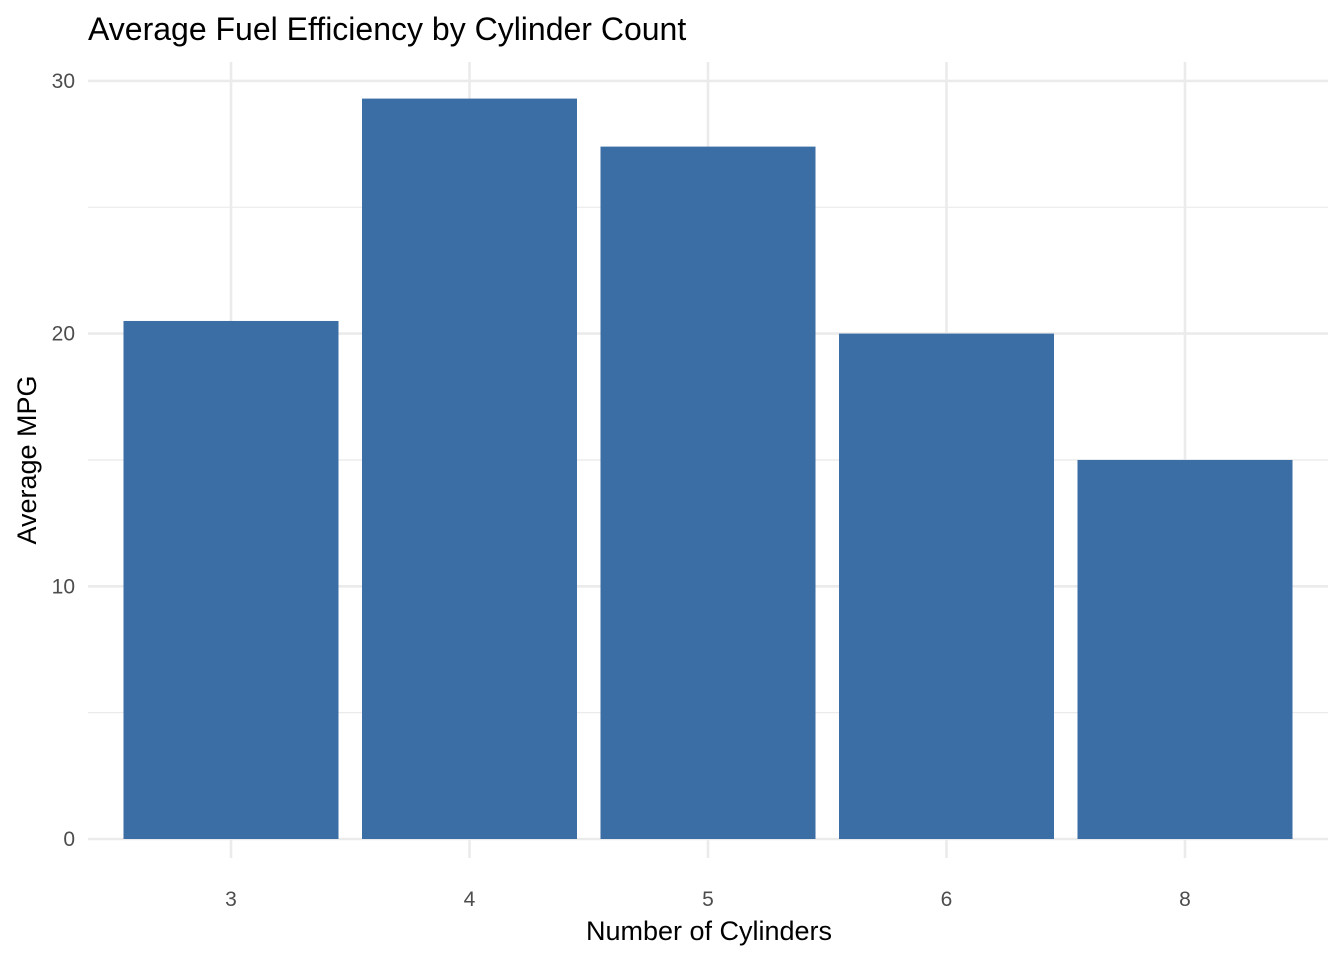 The image size is (1344, 960). What do you see at coordinates (708, 493) in the screenshot?
I see `bar-5-cylinders` at bounding box center [708, 493].